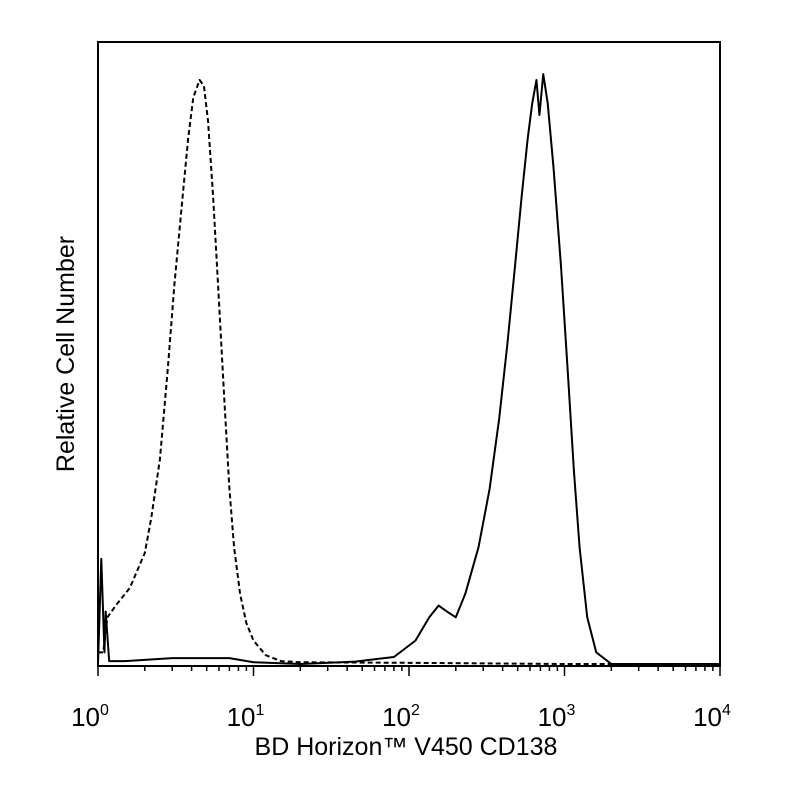 This screenshot has height=800, width=800. I want to click on x-tick-label-exponent: 0, so click(104, 710).